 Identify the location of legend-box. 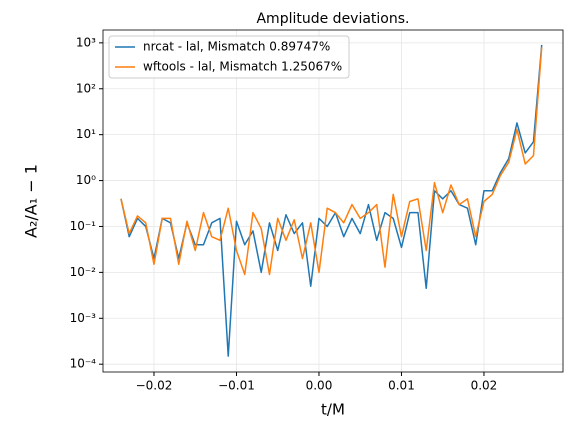
(229, 57).